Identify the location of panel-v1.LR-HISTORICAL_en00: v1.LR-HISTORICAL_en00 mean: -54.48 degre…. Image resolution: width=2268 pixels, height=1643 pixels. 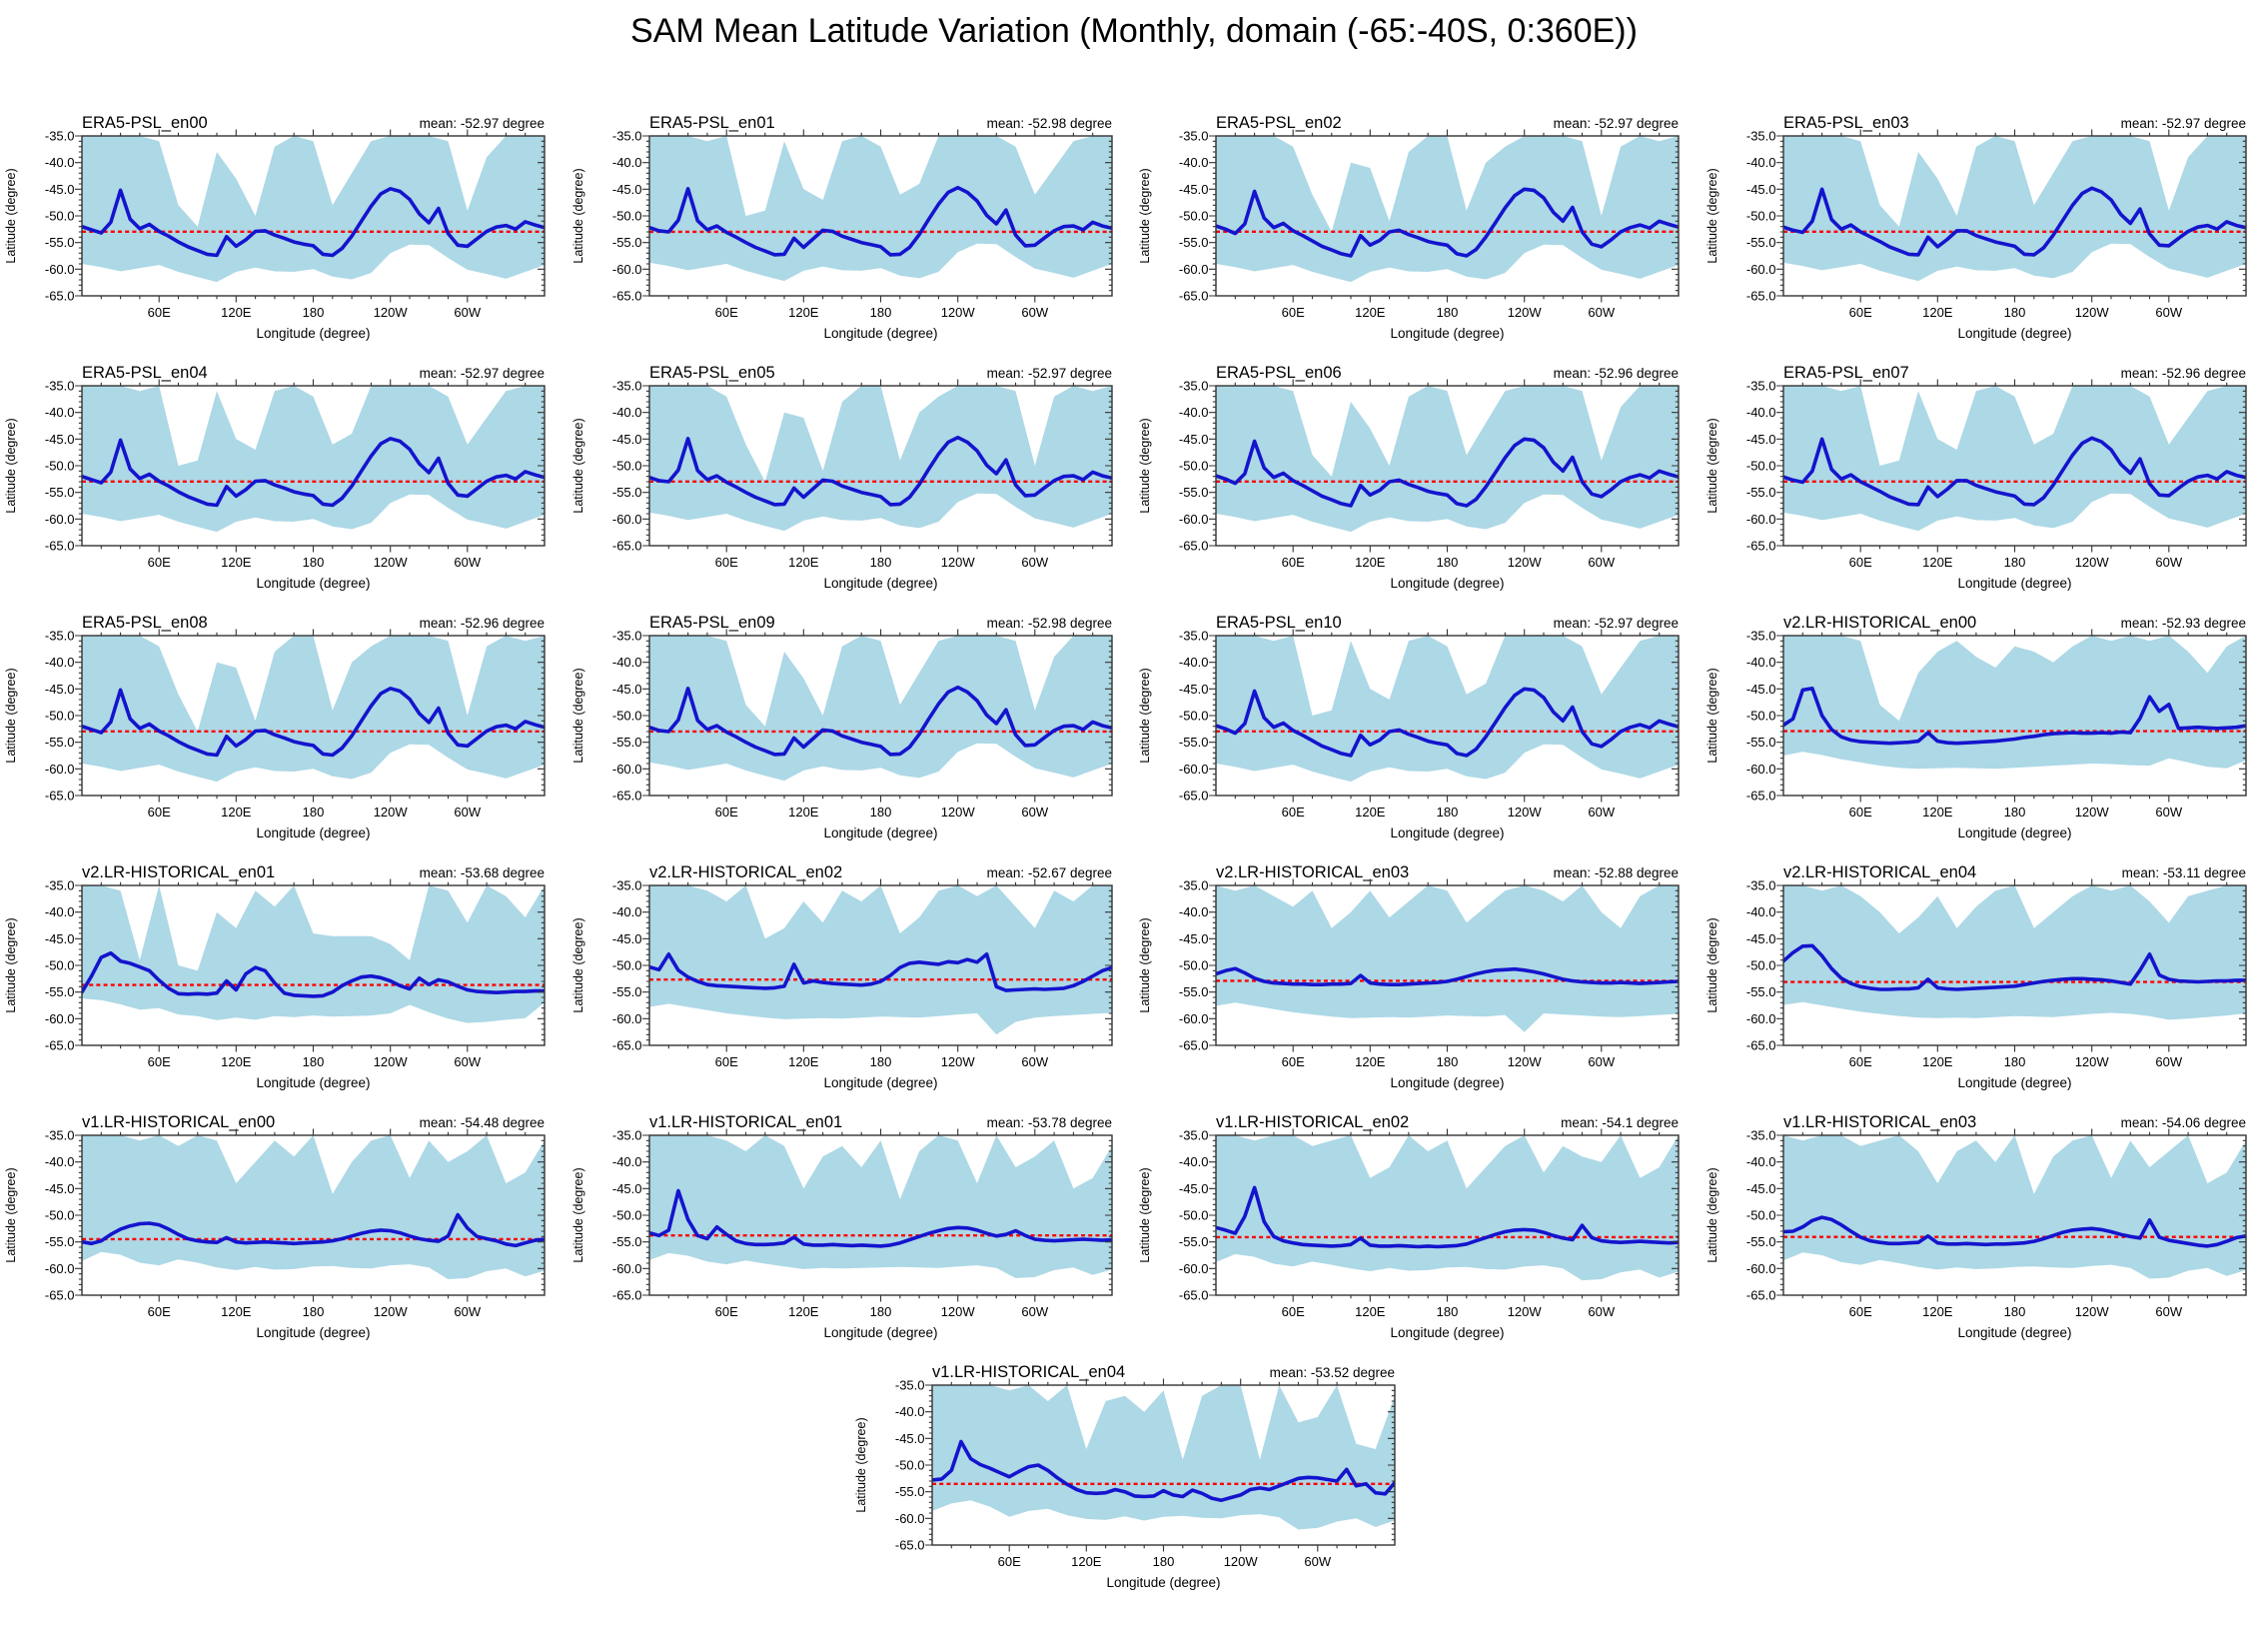
(283, 1230).